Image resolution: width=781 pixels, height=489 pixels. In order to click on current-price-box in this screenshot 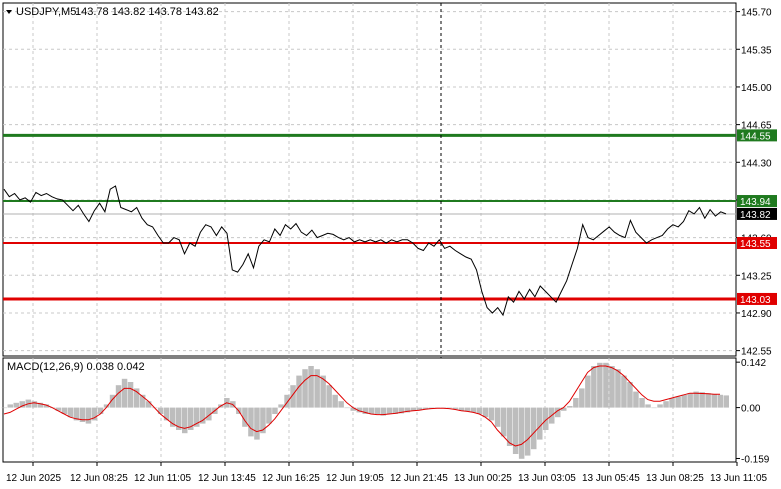, I will do `click(757, 213)`.